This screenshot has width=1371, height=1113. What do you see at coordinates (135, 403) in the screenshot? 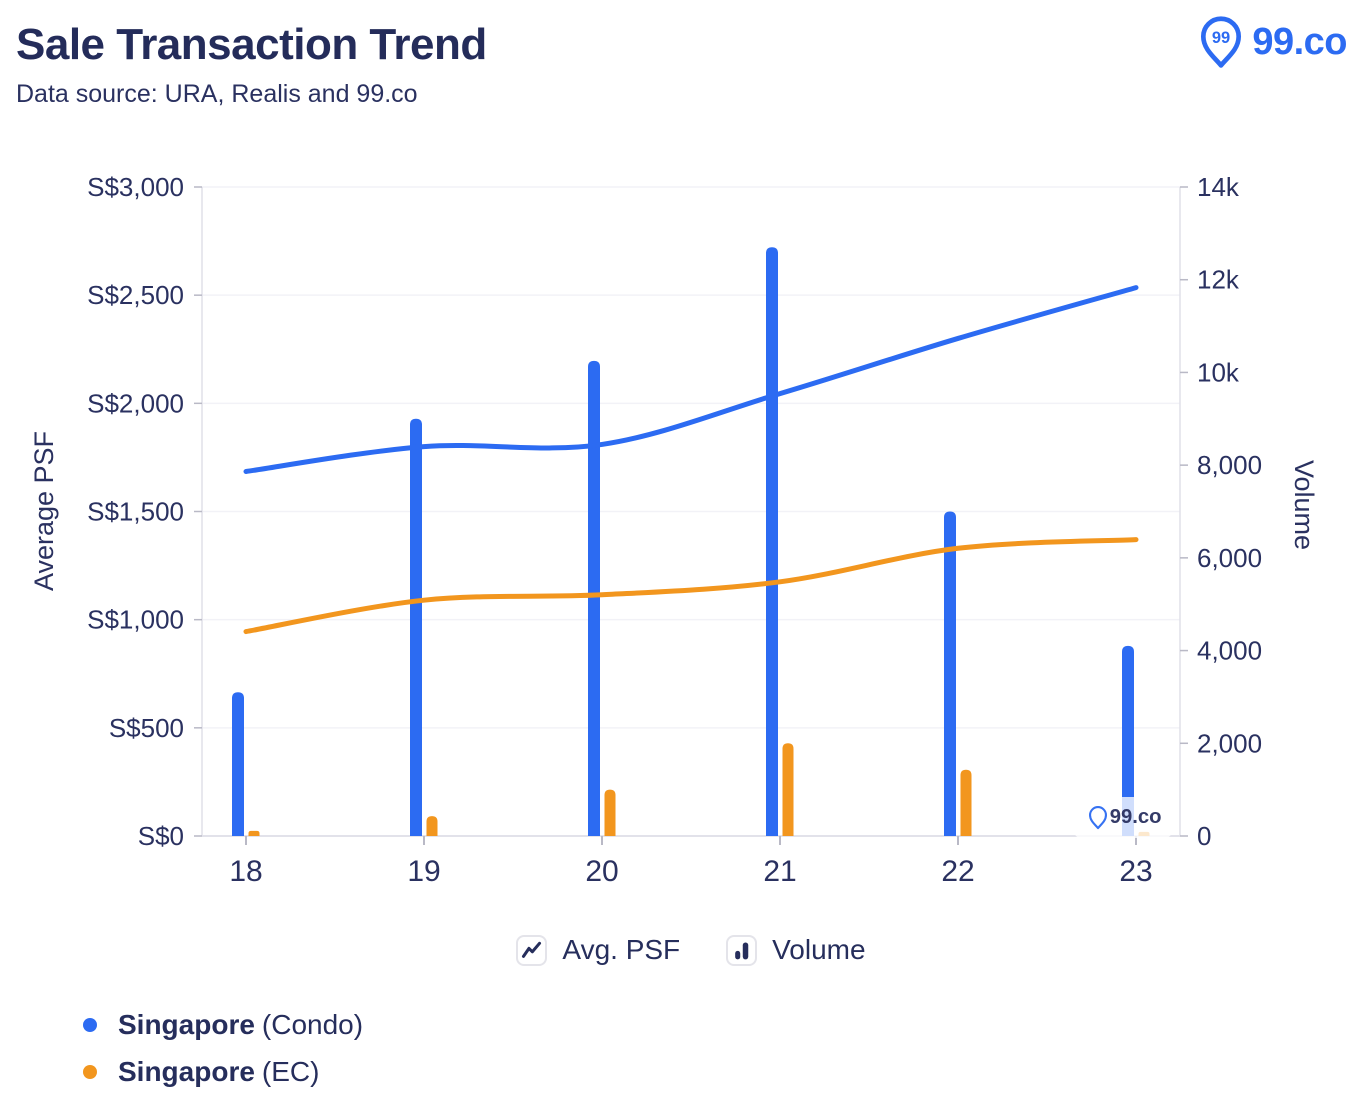
I see `left-axis-tick-label: S$2,000` at bounding box center [135, 403].